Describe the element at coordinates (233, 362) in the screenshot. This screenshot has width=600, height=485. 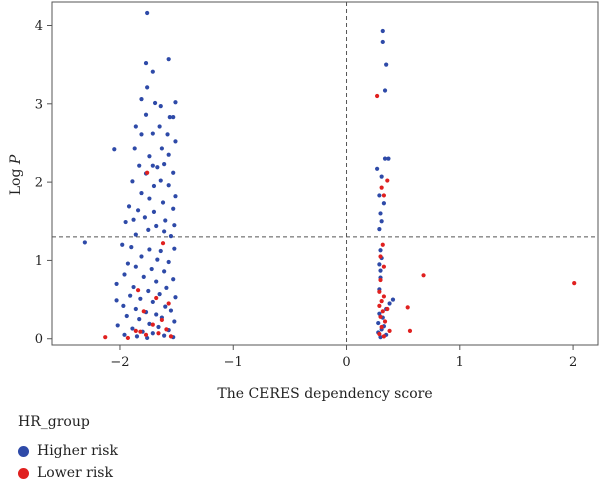
I see `x-tick-label: −1` at that location.